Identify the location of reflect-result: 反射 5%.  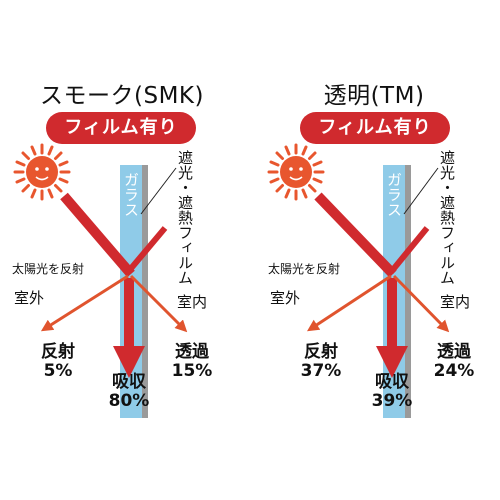
(58, 362).